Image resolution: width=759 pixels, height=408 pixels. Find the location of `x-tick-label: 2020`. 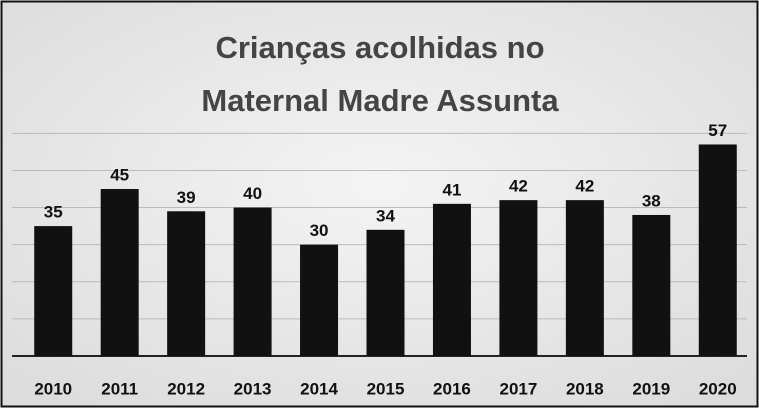

x-tick-label: 2020 is located at coordinates (718, 388).